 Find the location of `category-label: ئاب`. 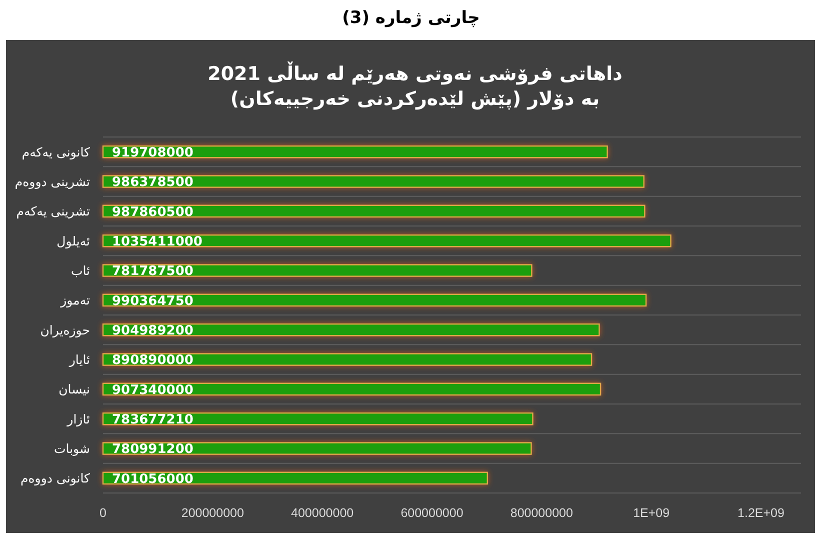

category-label: ئاب is located at coordinates (80, 270).